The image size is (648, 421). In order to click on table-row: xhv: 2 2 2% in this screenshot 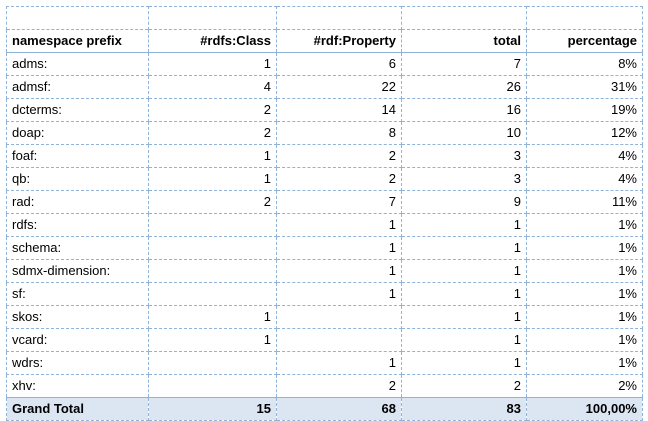, I will do `click(324, 386)`.